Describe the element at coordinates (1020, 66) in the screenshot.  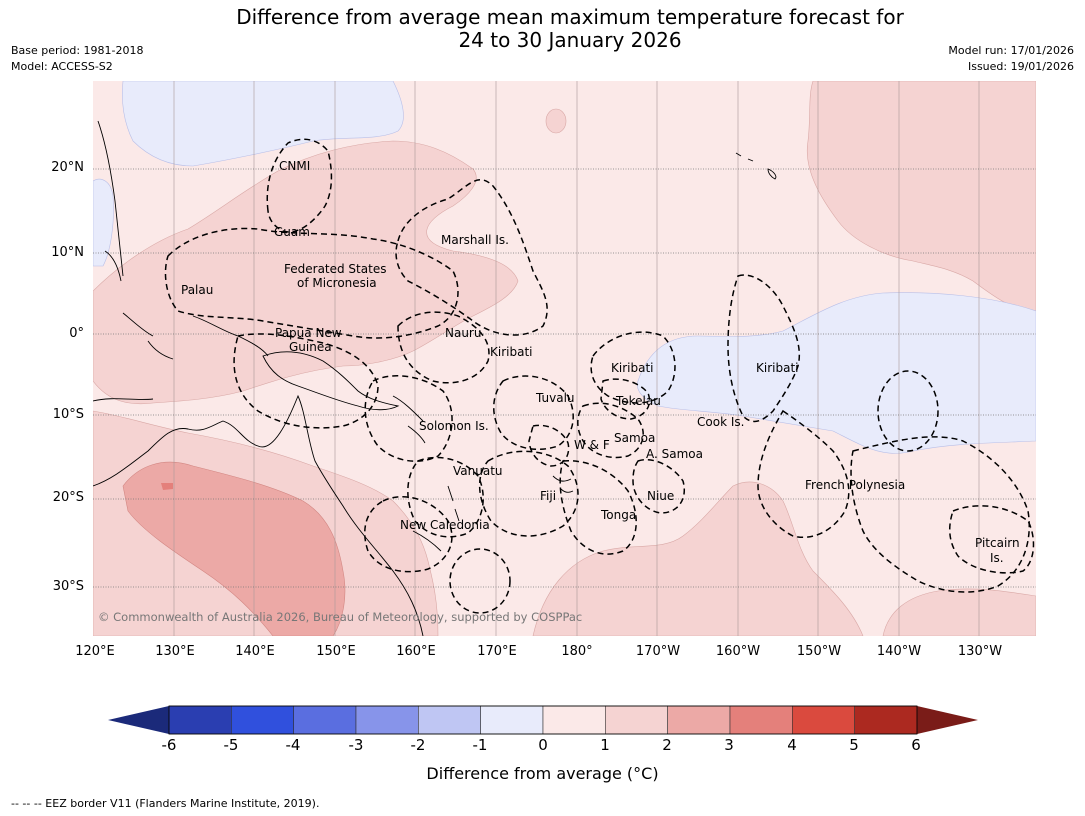
I see `issued-date: Issued: 19/01/2026` at that location.